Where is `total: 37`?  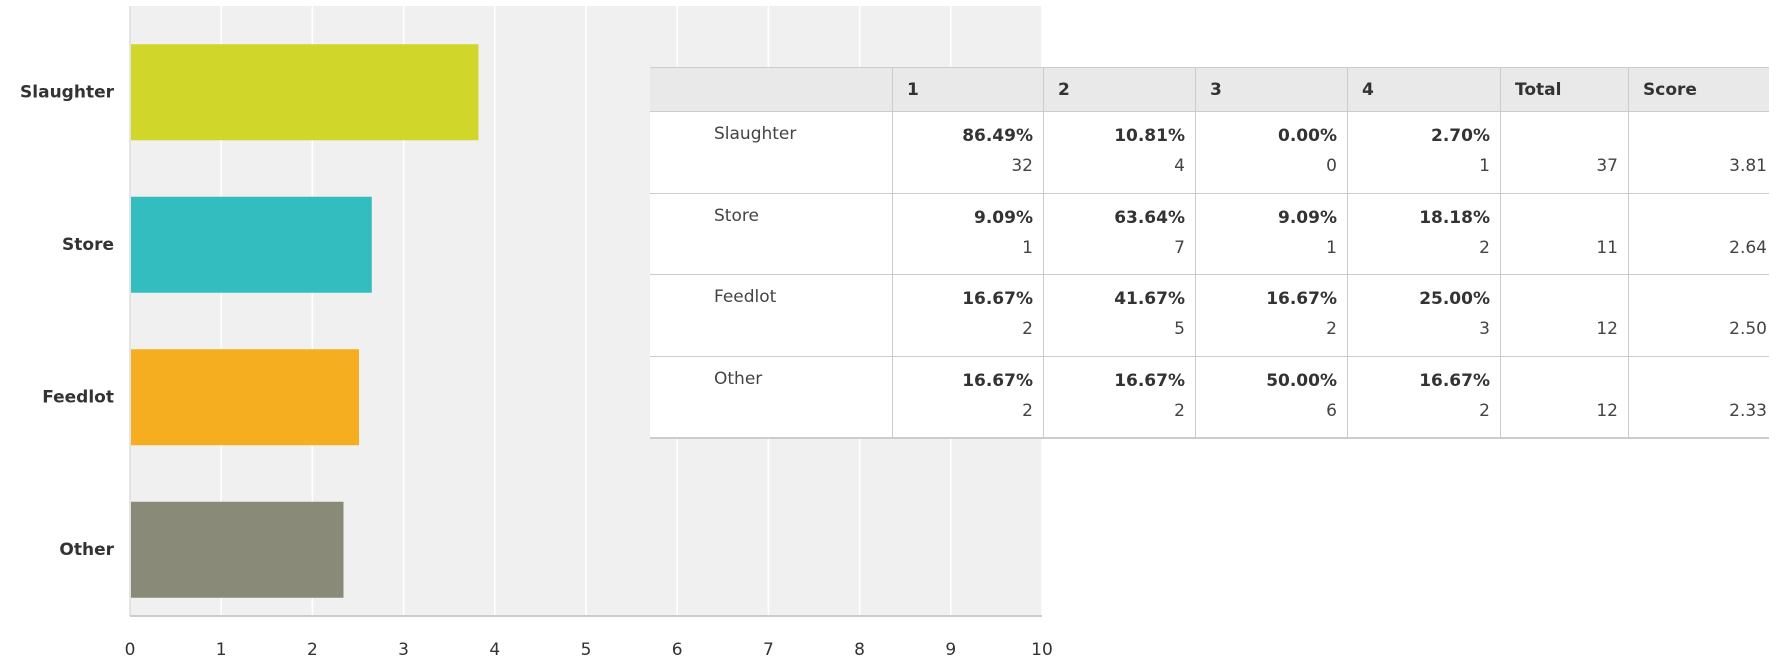
total: 37 is located at coordinates (1607, 166).